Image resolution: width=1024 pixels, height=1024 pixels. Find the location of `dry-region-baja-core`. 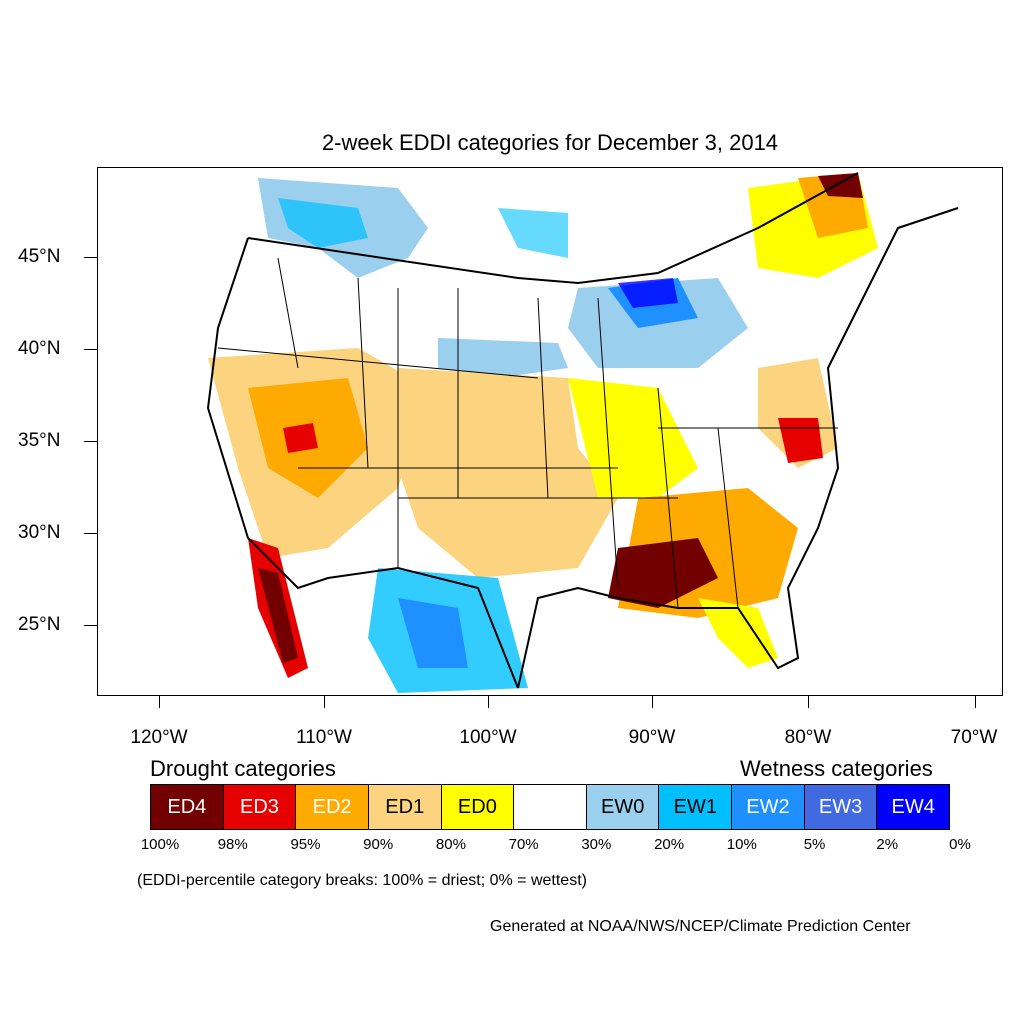

dry-region-baja-core is located at coordinates (278, 615).